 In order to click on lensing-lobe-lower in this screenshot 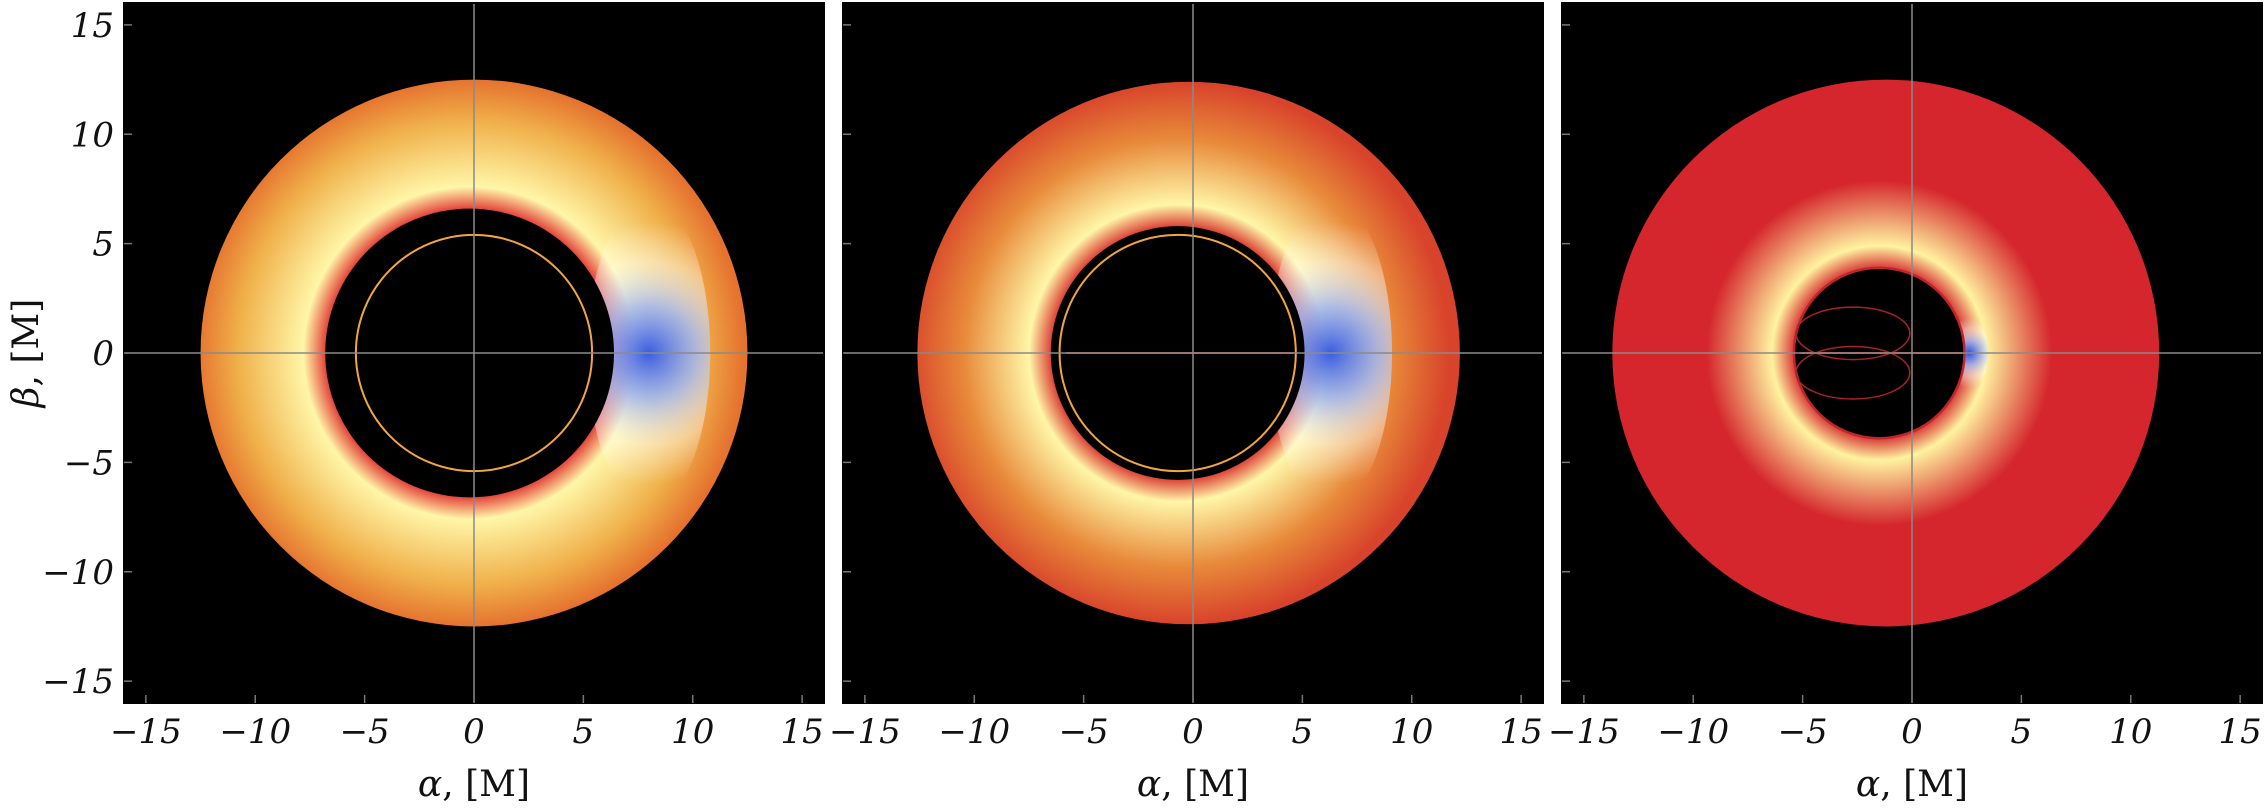, I will do `click(1853, 372)`.